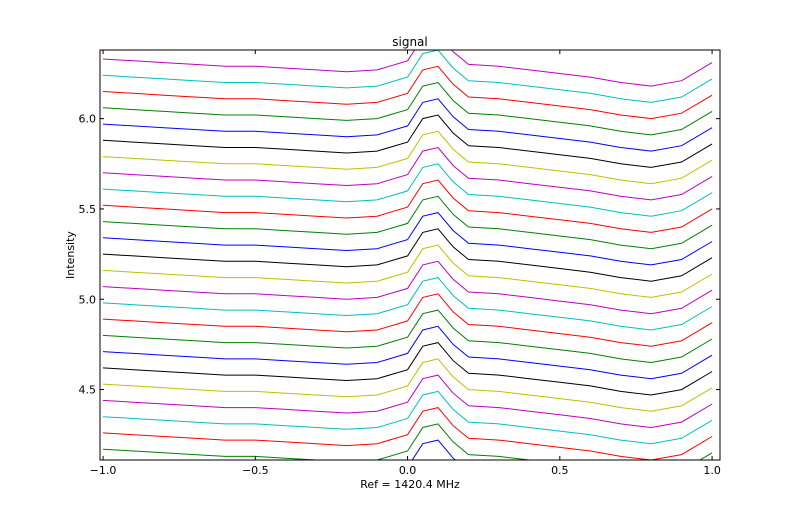  What do you see at coordinates (88, 209) in the screenshot?
I see `y-tick-label: 5.5` at bounding box center [88, 209].